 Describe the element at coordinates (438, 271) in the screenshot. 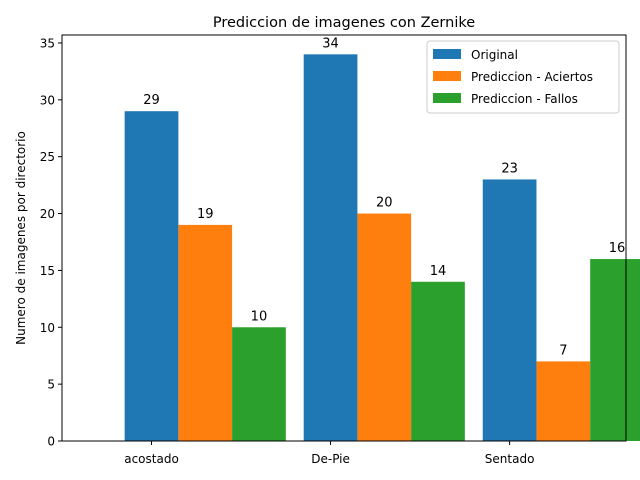

I see `data-label: 14` at that location.